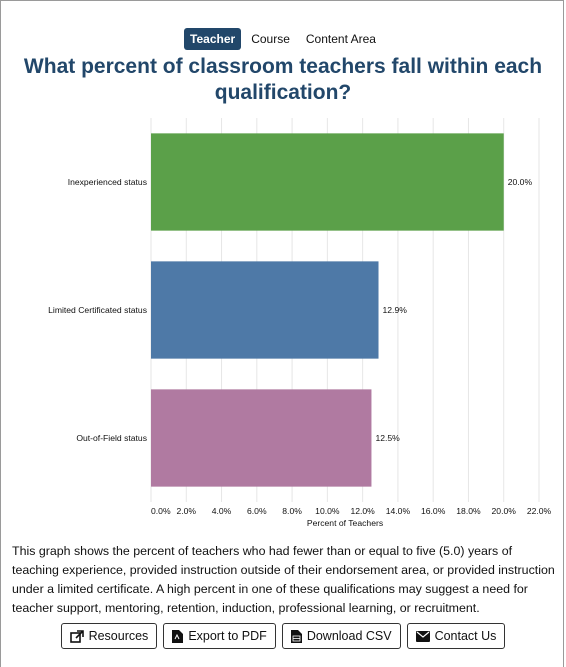 The width and height of the screenshot is (566, 667). I want to click on view-tabs: Teacher Course Content Area, so click(283, 39).